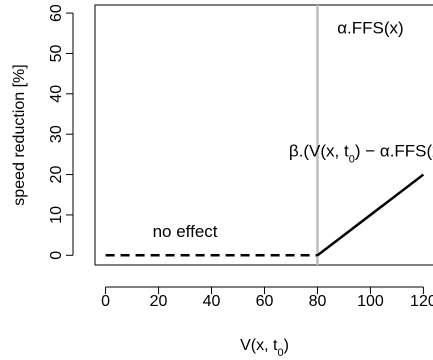 The width and height of the screenshot is (433, 360). Describe the element at coordinates (105, 301) in the screenshot. I see `x-tick-label: 0` at that location.